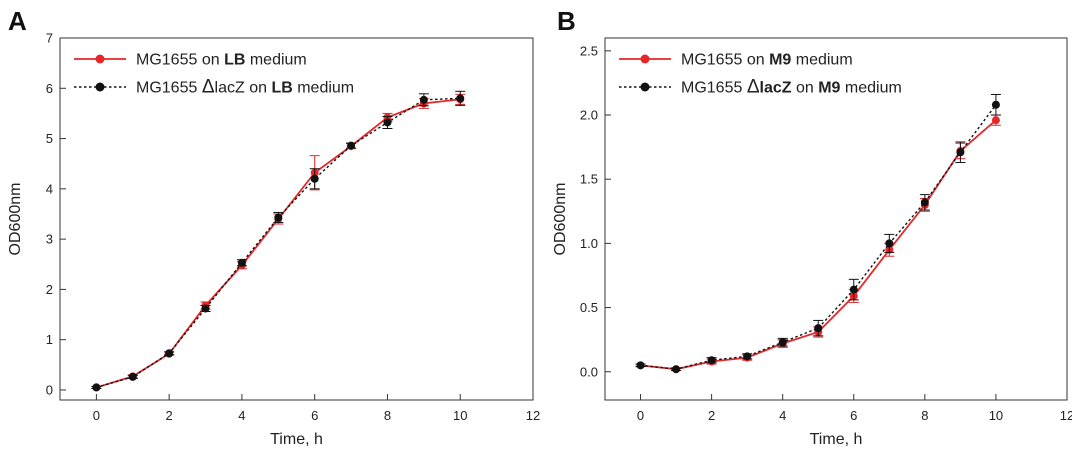 The width and height of the screenshot is (1072, 450). What do you see at coordinates (49, 138) in the screenshot?
I see `y-tick-label: 5` at bounding box center [49, 138].